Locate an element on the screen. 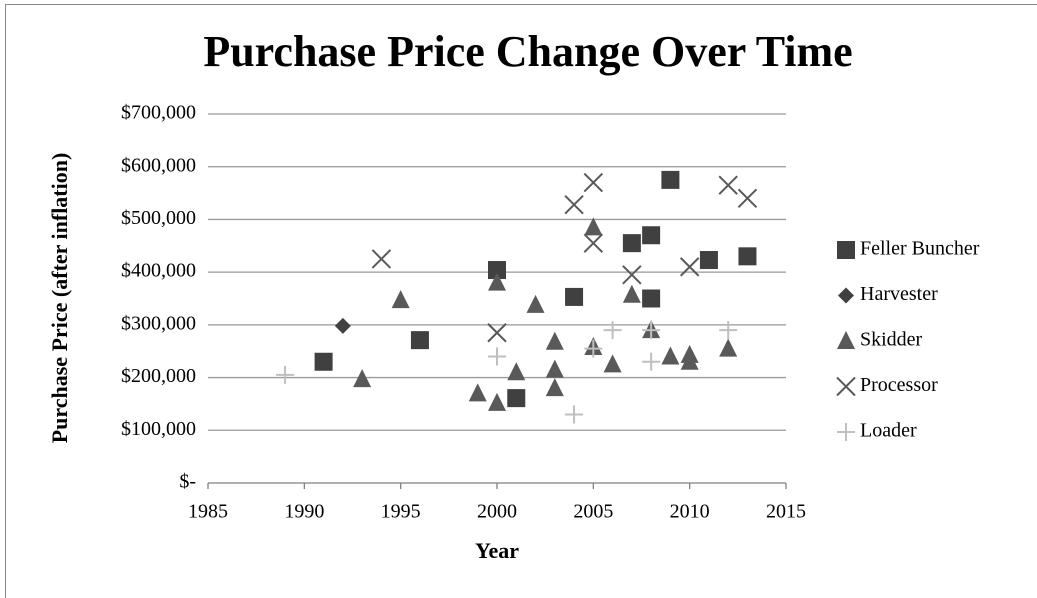  y-tick-label: $500,000 is located at coordinates (158, 218).